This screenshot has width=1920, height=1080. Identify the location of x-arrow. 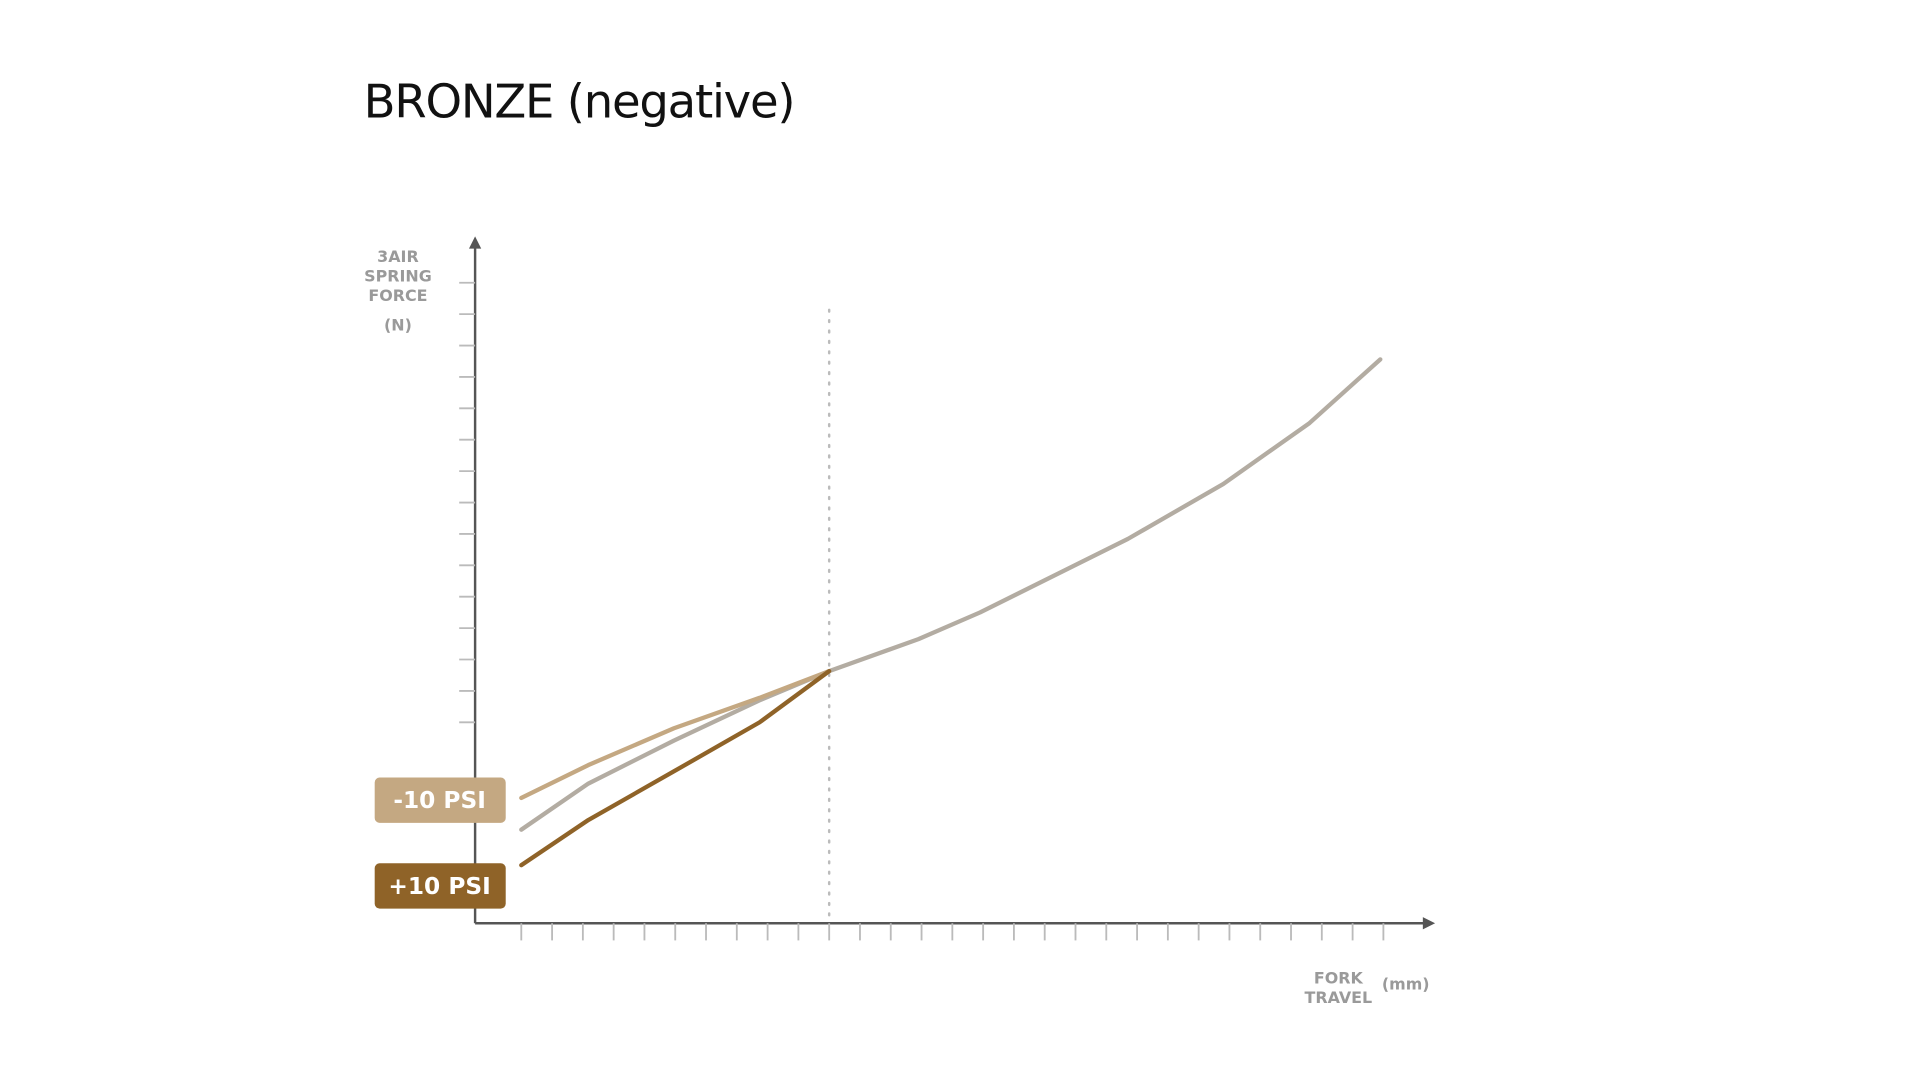
(1429, 923).